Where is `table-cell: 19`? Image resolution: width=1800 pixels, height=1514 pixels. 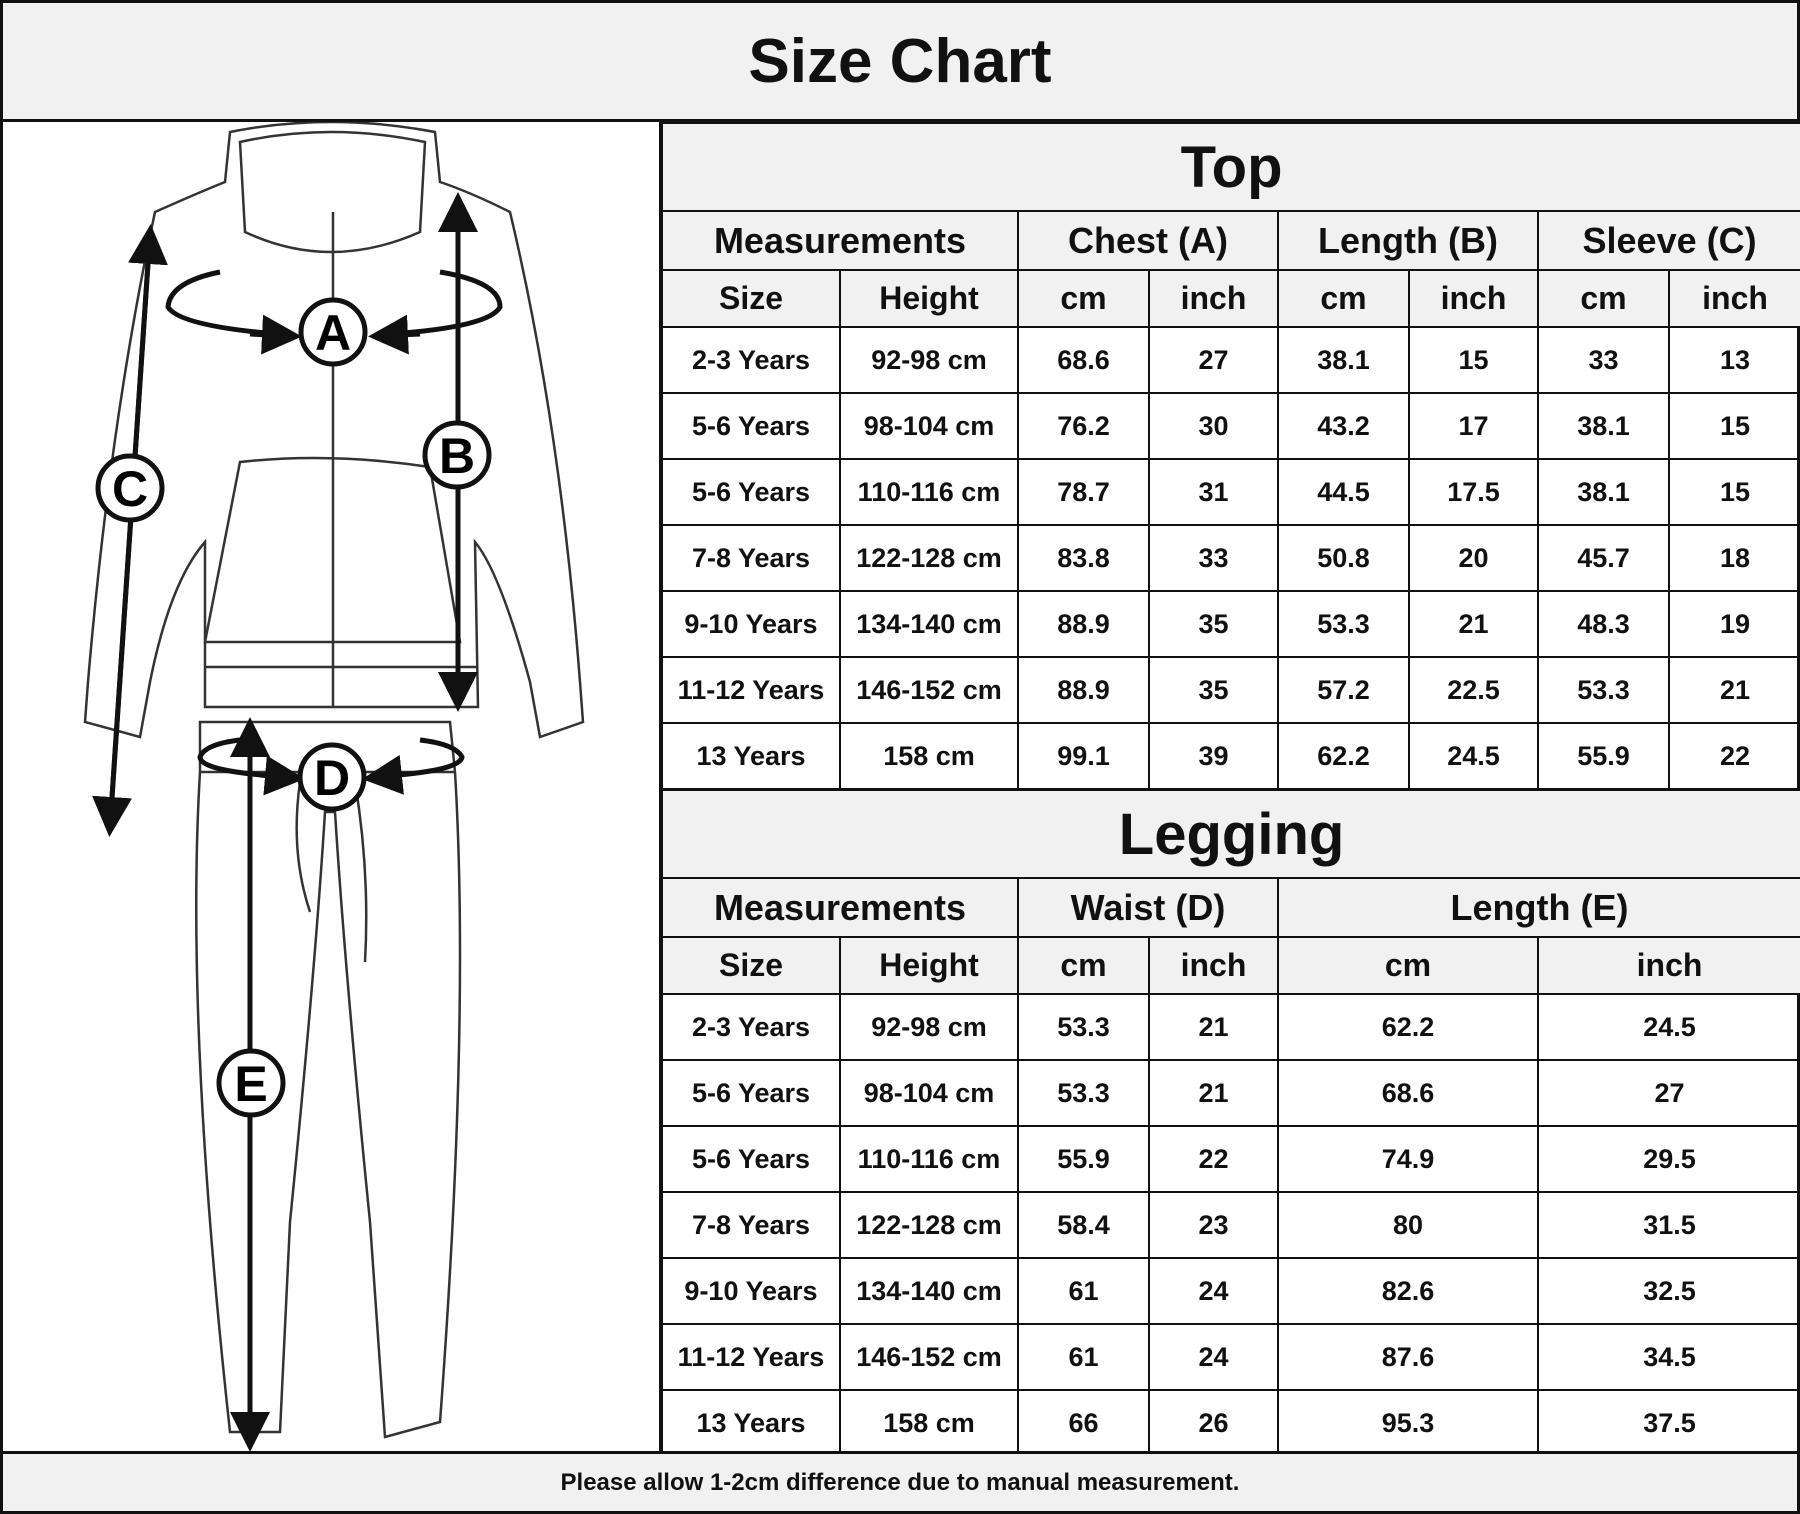
table-cell: 19 is located at coordinates (1733, 624).